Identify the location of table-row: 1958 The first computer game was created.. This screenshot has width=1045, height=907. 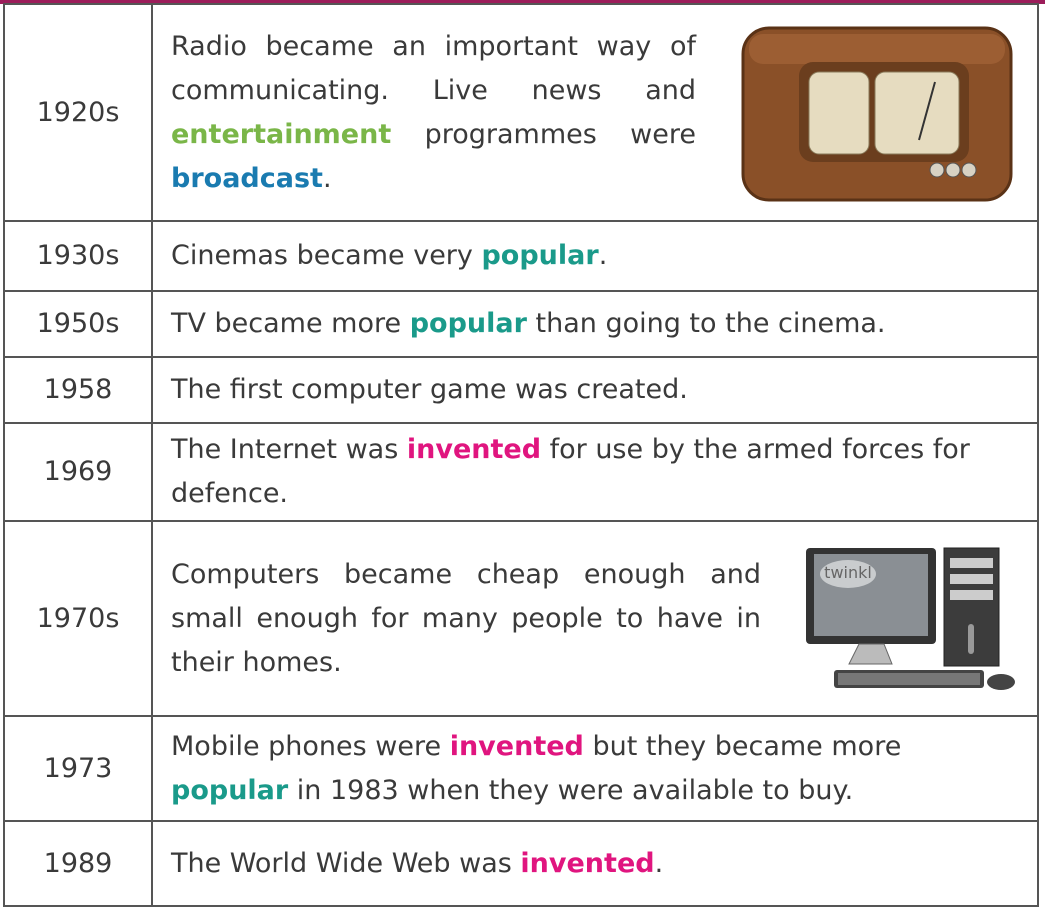
(521, 390).